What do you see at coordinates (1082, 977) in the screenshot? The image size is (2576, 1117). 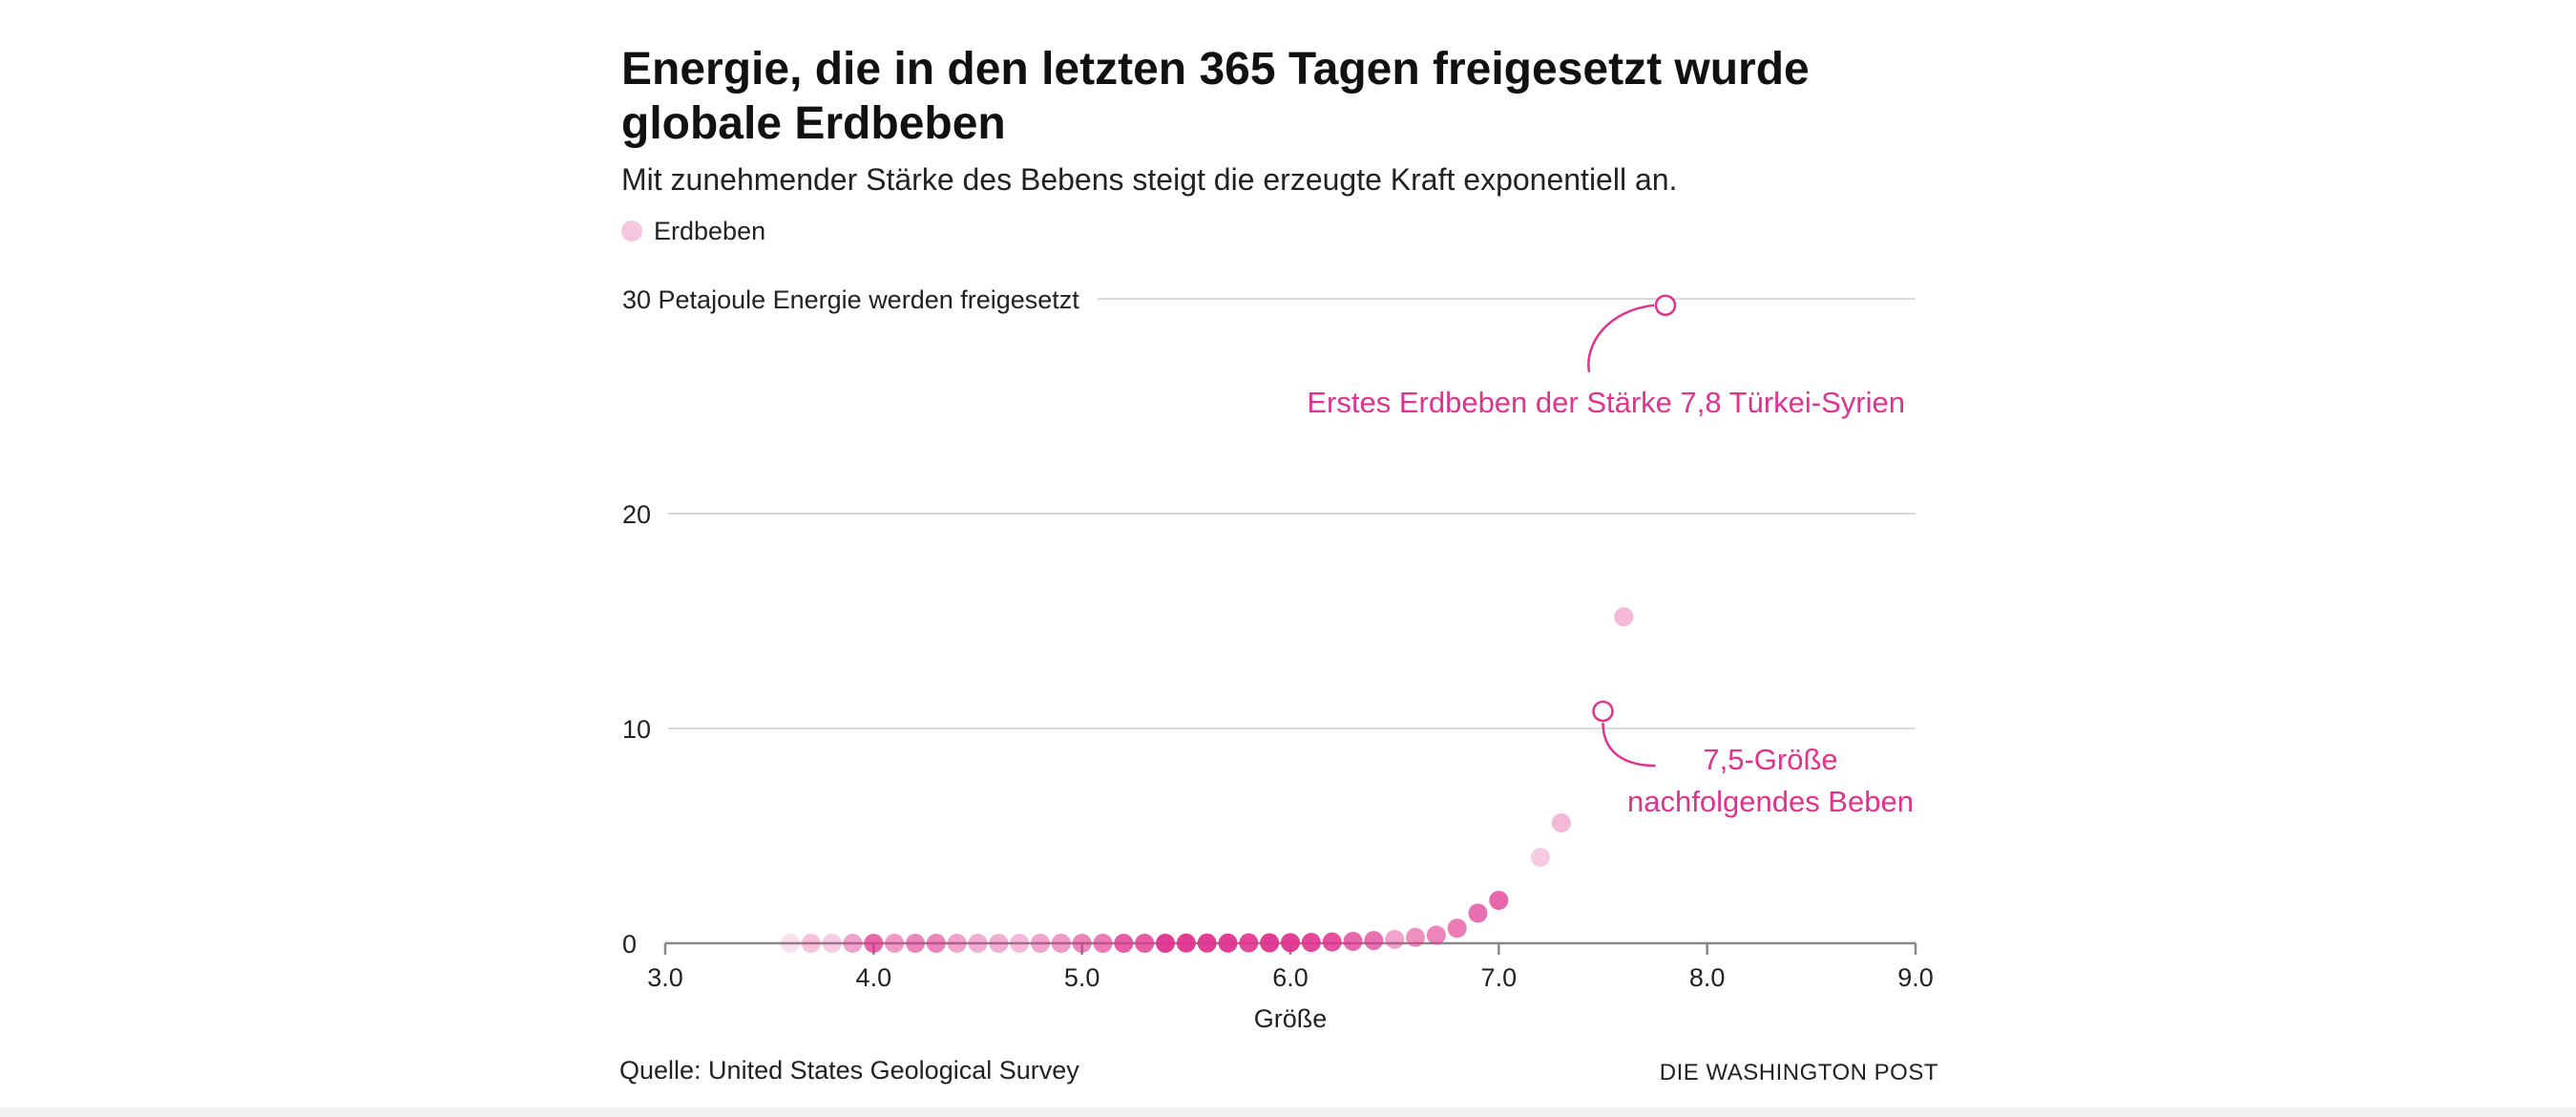 I see `x-tick-label-5.0: 5.0` at bounding box center [1082, 977].